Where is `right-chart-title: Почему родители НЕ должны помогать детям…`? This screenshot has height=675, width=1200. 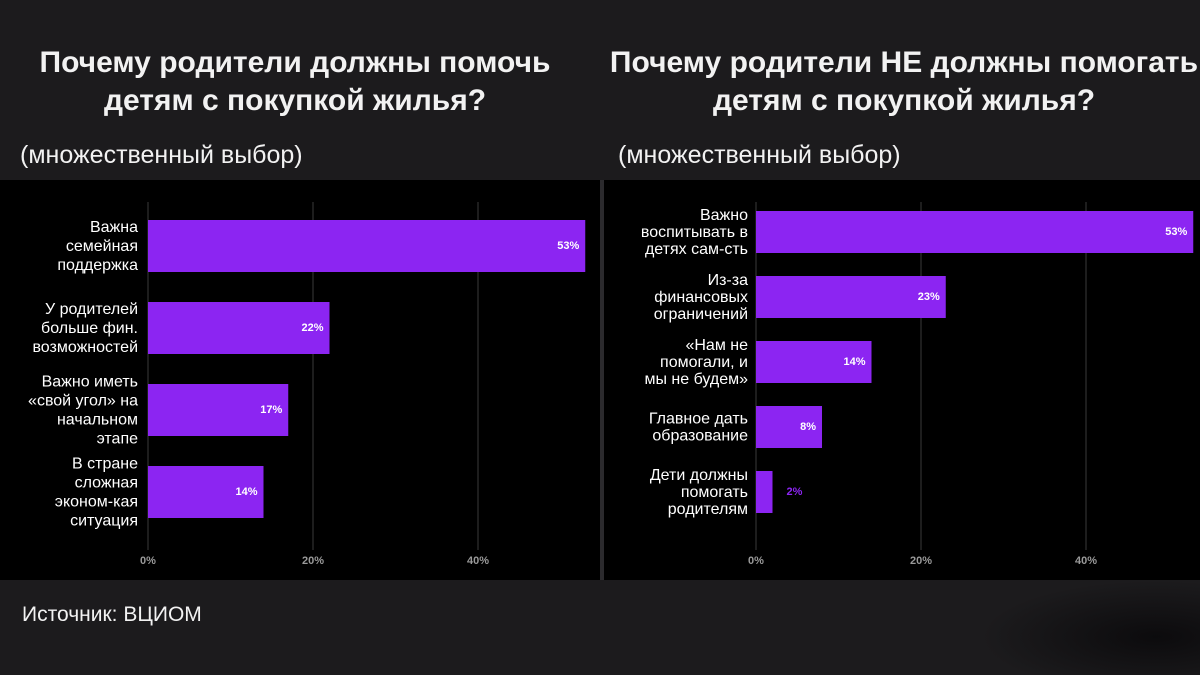 right-chart-title: Почему родители НЕ должны помогать детям… is located at coordinates (904, 81).